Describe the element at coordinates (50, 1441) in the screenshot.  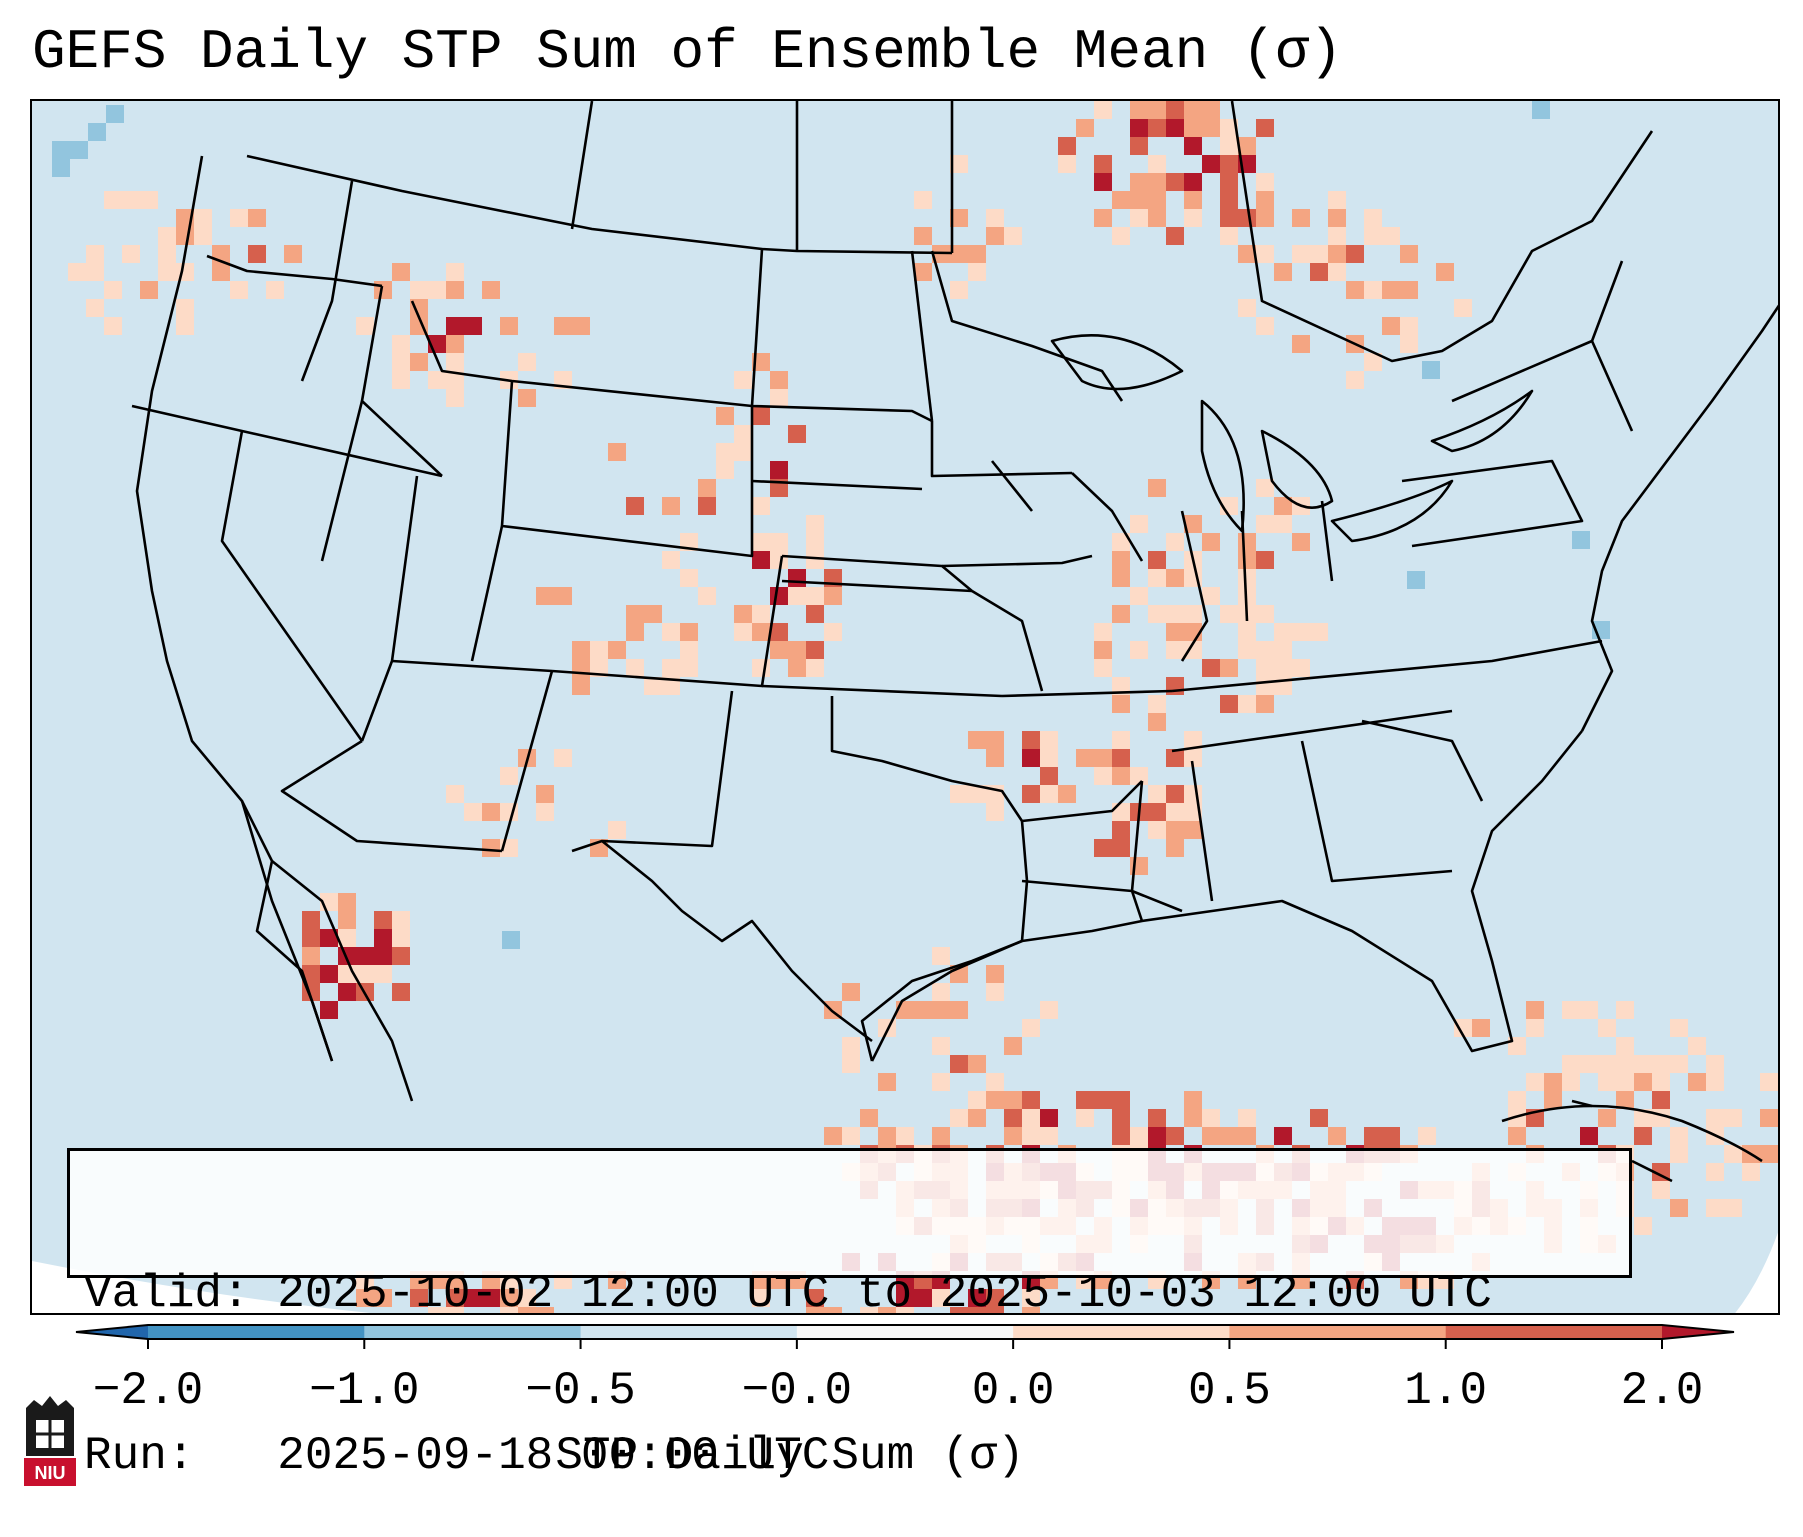
I see `niu-logo: NIU` at that location.